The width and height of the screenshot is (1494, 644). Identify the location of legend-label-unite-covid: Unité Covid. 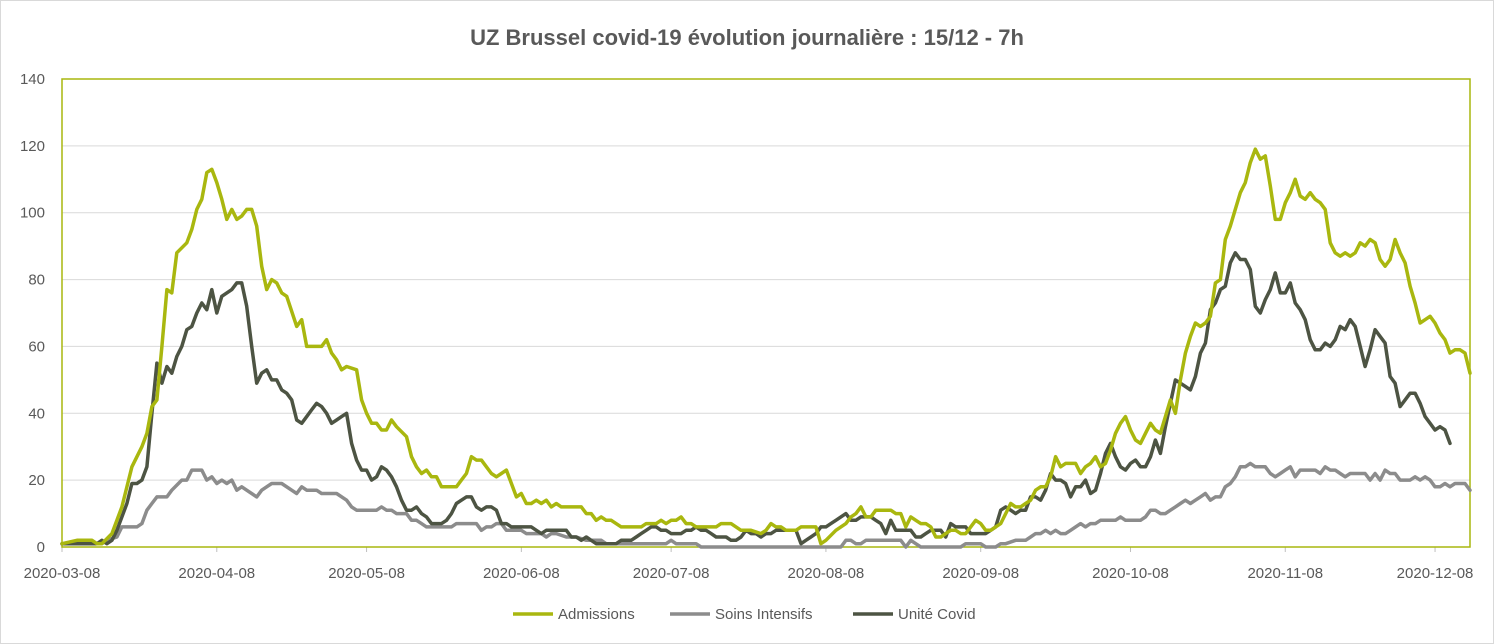
(937, 614).